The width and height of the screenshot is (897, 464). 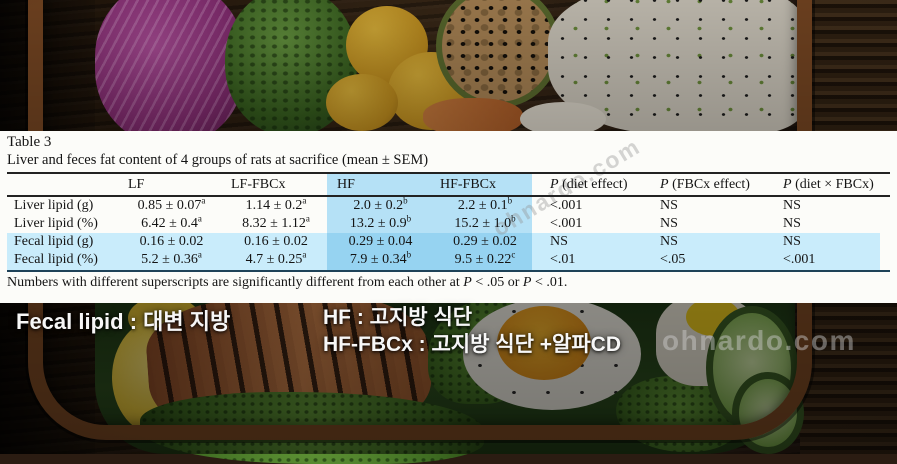 What do you see at coordinates (448, 271) in the screenshot?
I see `table-rule-bottom` at bounding box center [448, 271].